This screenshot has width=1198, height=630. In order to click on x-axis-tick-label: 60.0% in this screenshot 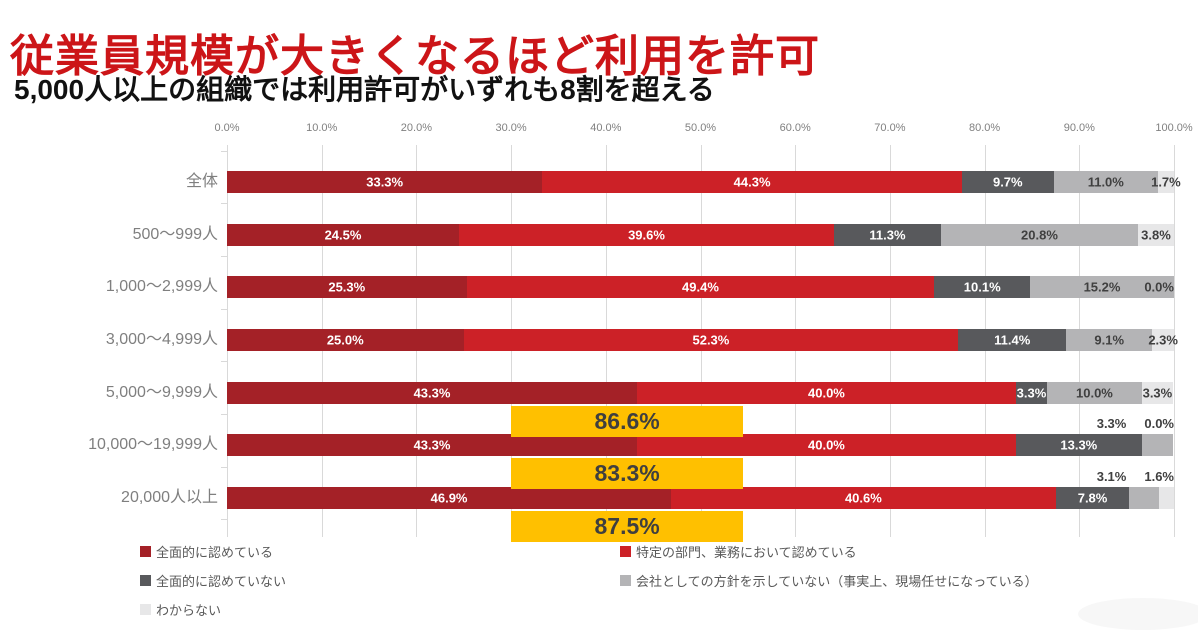, I will do `click(795, 128)`.